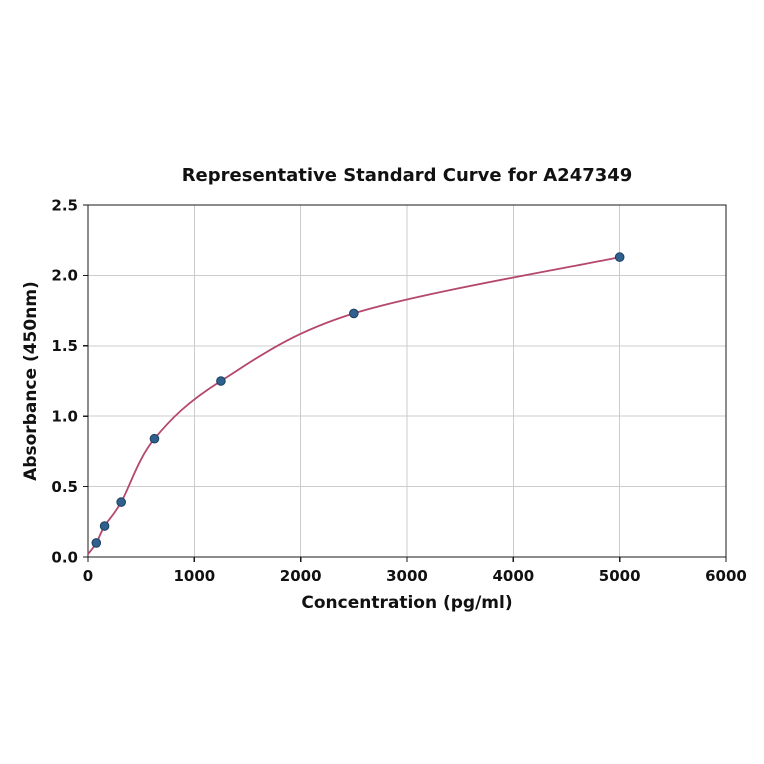 This screenshot has width=764, height=764. Describe the element at coordinates (407, 576) in the screenshot. I see `x-tick-label: 3000` at that location.